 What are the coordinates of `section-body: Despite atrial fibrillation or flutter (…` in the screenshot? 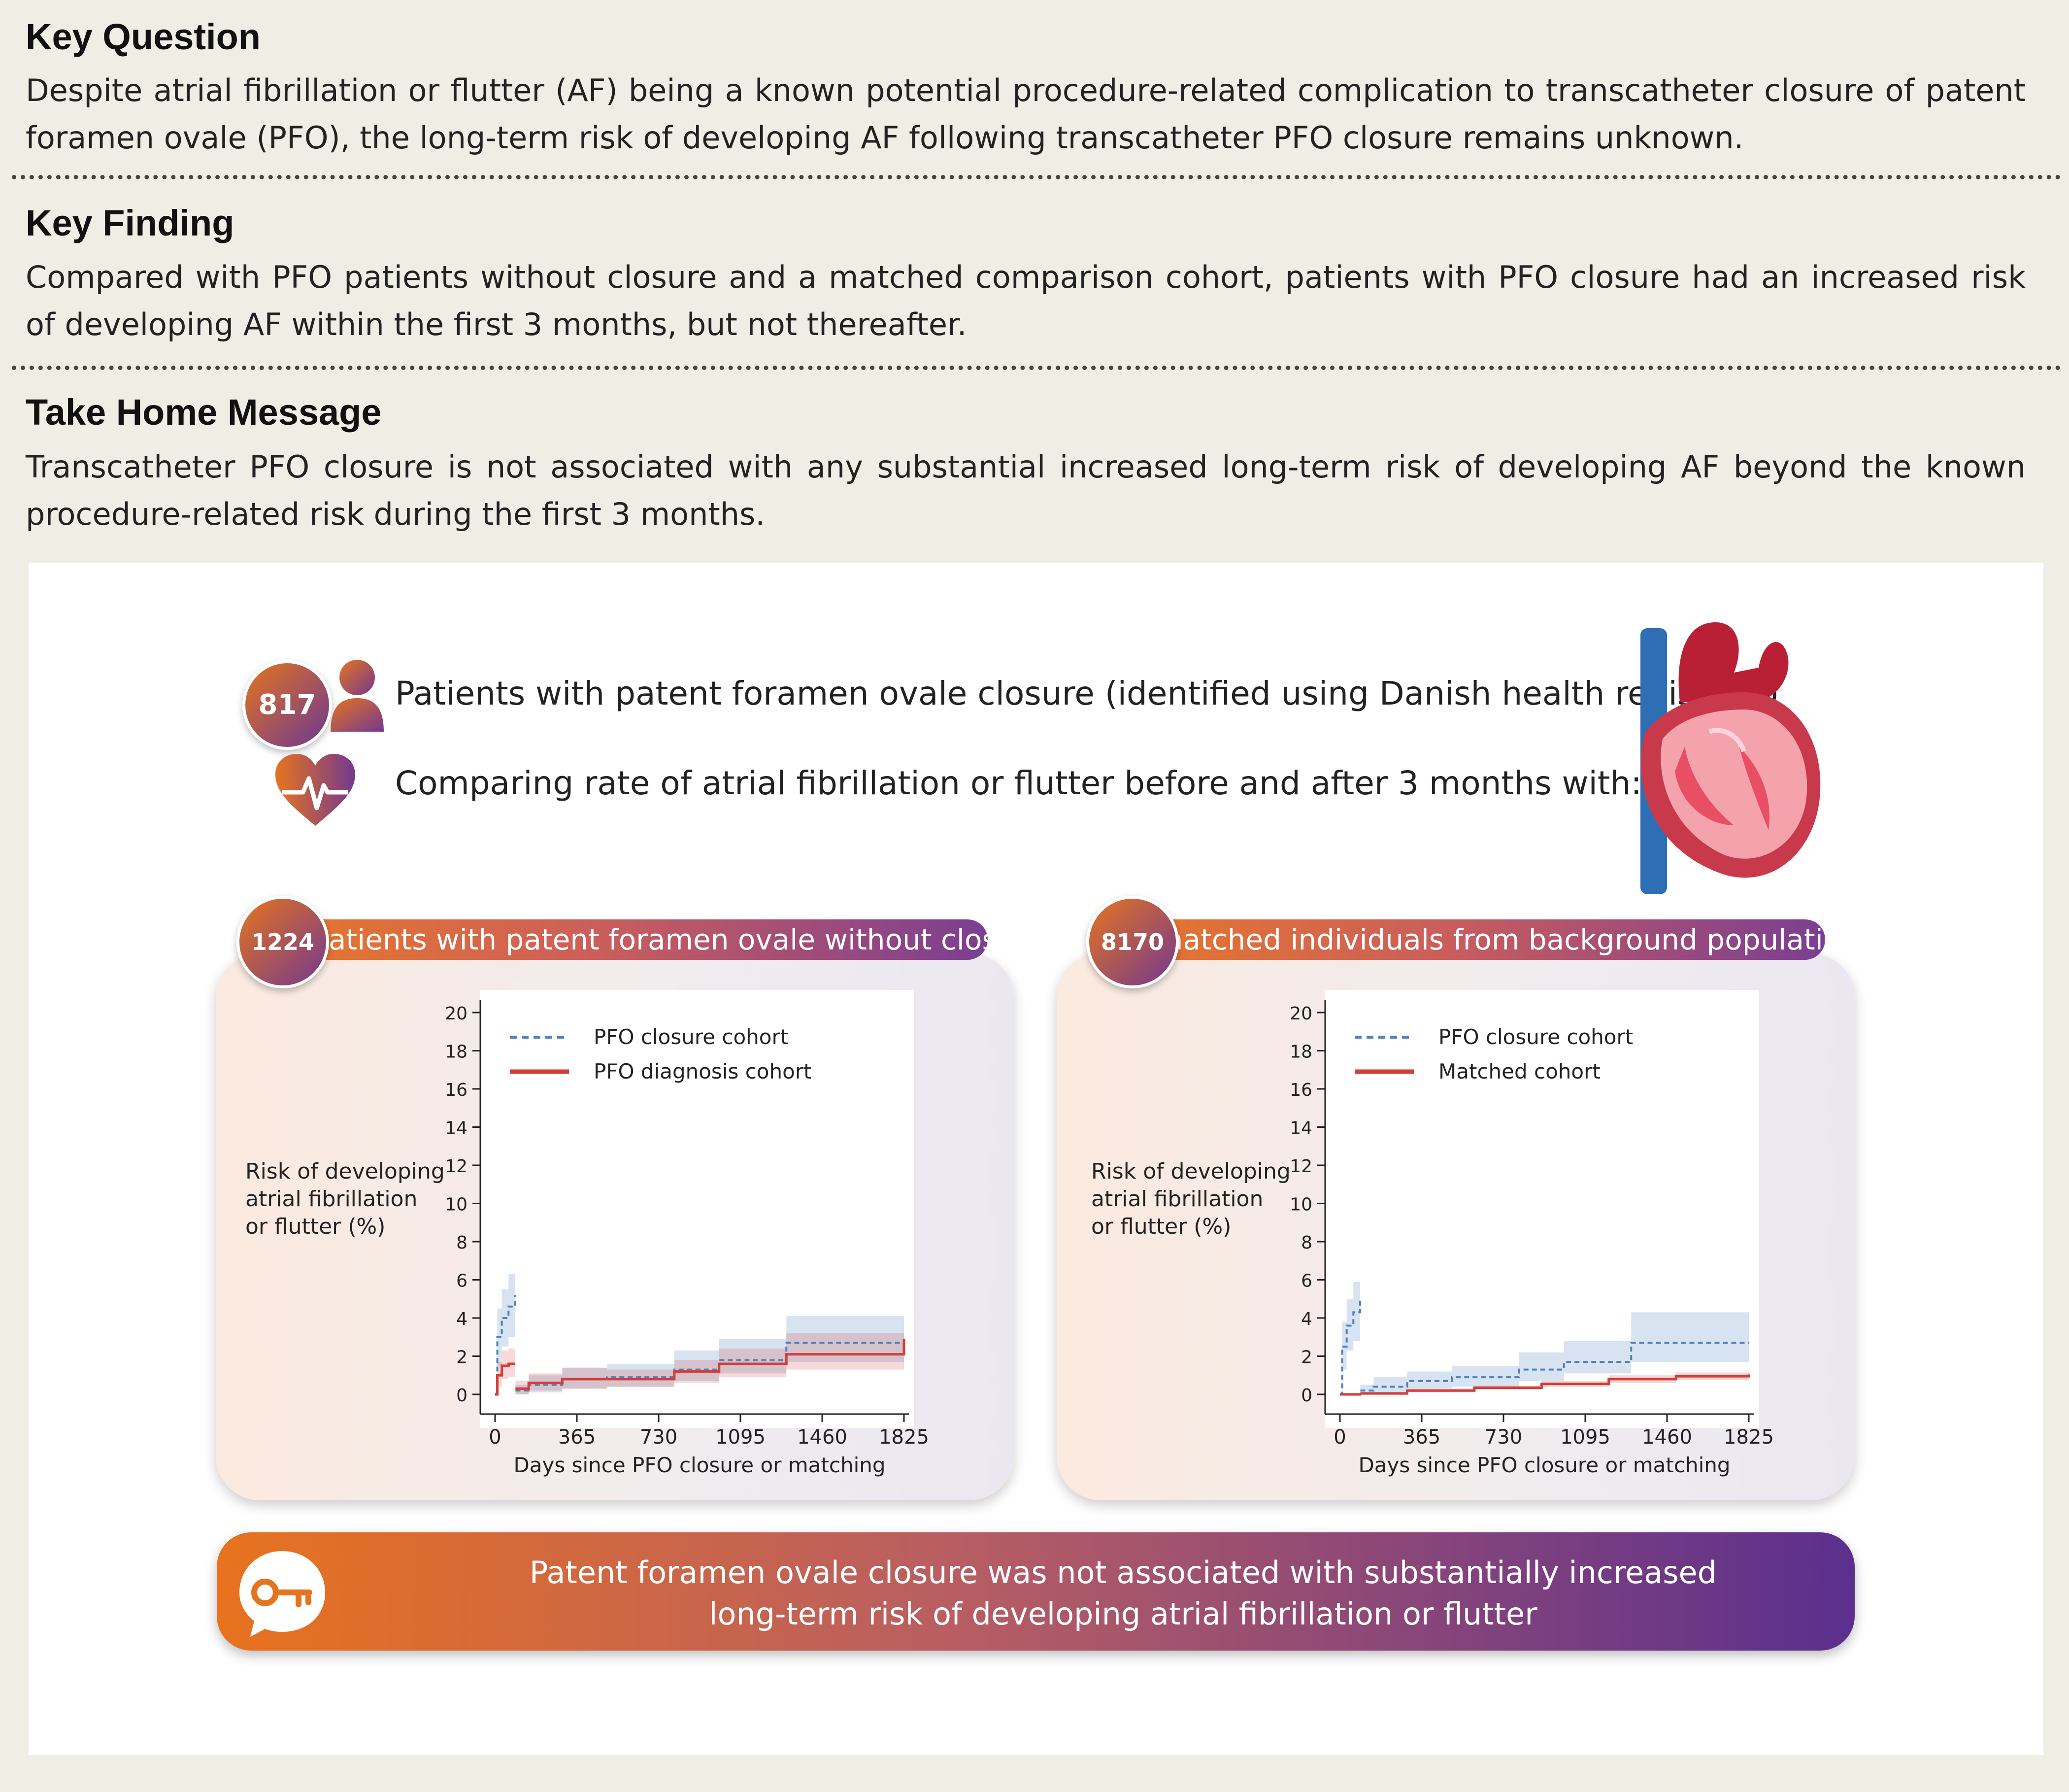 It's located at (1026, 114).